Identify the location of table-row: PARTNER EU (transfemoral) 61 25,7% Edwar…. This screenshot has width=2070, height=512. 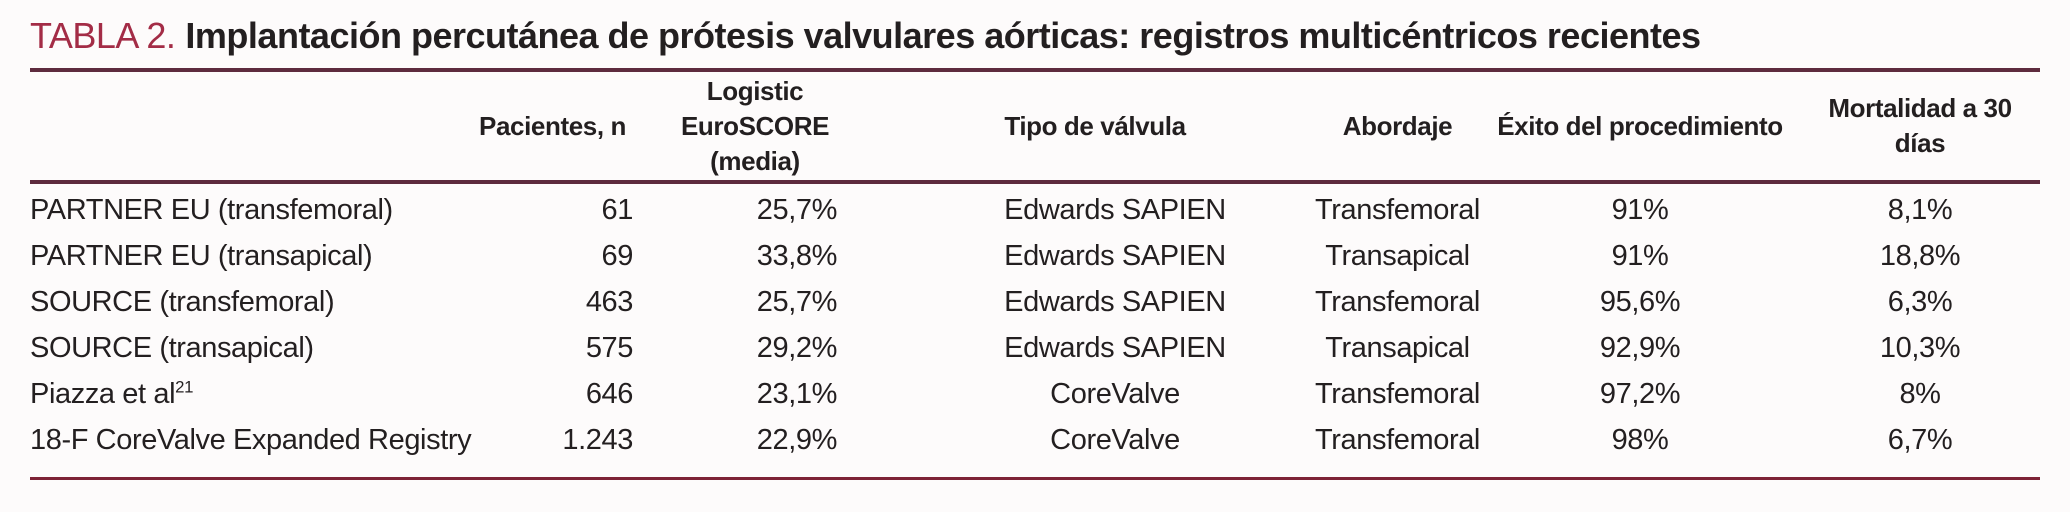
(1035, 210).